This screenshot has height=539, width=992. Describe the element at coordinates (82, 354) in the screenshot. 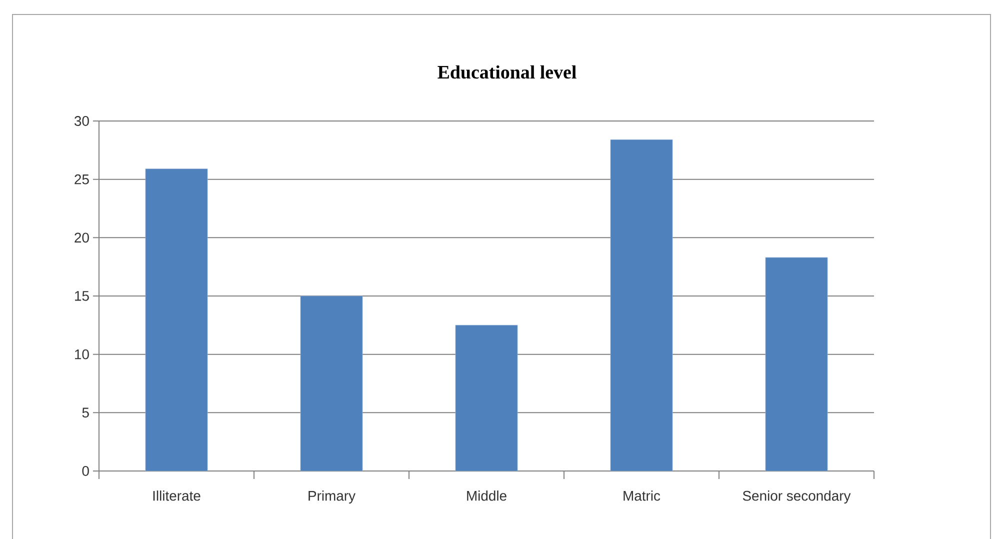

I see `y-tick-label: 10` at that location.